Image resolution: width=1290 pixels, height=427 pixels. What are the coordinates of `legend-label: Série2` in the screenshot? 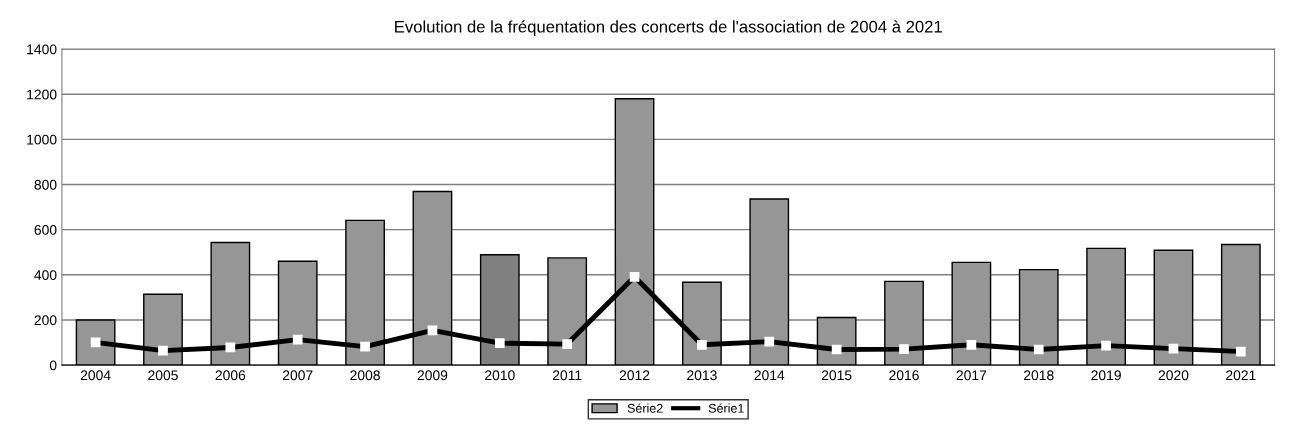 It's located at (645, 408).